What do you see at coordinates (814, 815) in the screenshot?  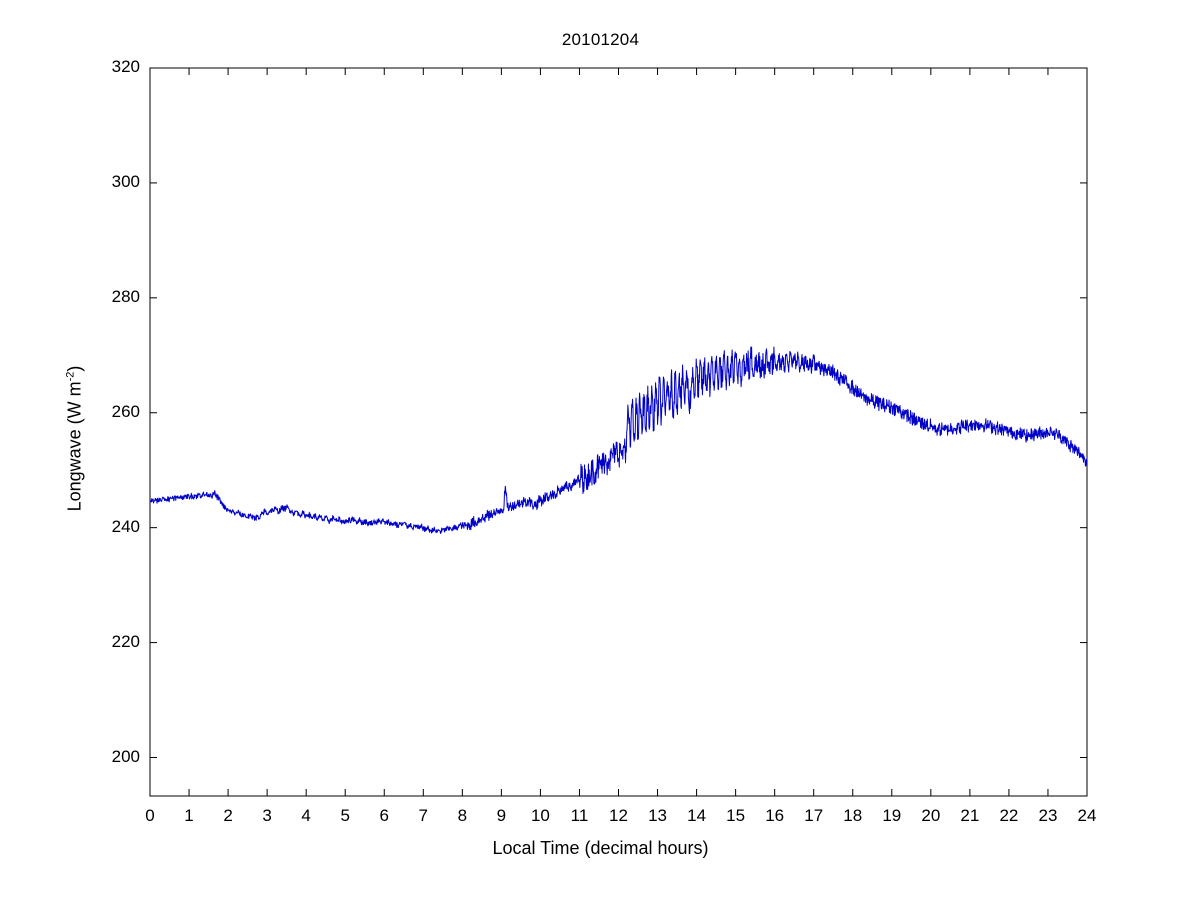 I see `x-tick-label: 17` at bounding box center [814, 815].